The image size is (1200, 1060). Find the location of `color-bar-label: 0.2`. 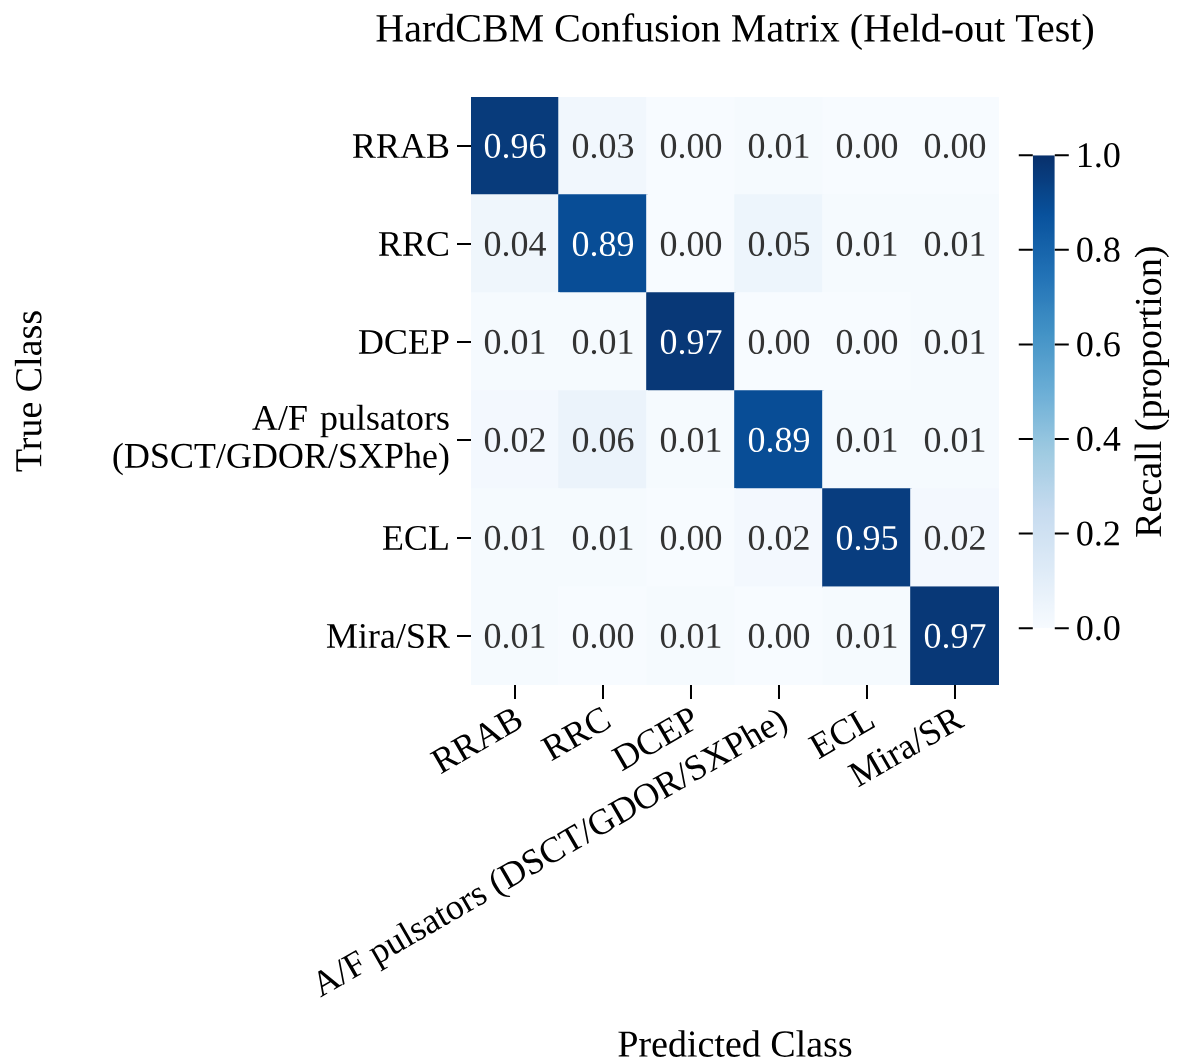

color-bar-label: 0.2 is located at coordinates (1098, 533).